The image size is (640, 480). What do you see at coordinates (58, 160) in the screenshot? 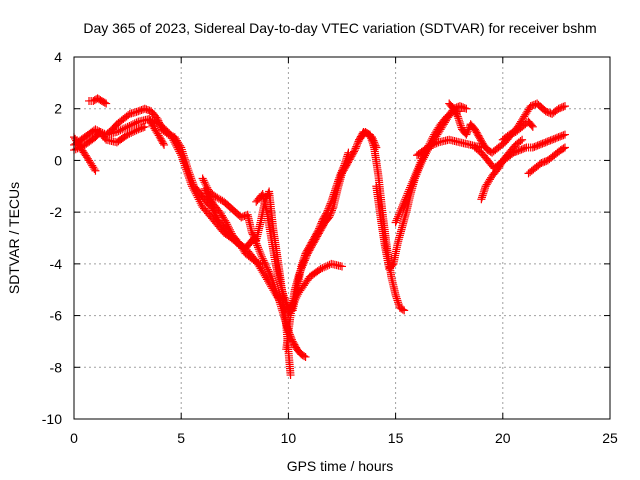
I see `y-tick-label: 0` at bounding box center [58, 160].